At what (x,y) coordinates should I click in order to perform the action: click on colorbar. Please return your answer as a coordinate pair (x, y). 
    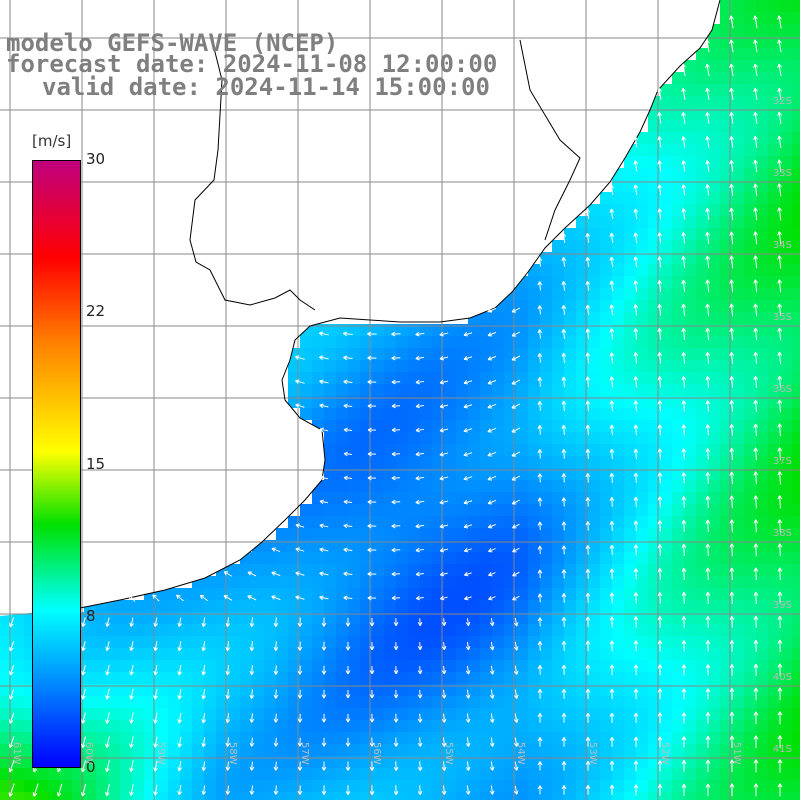
    Looking at the image, I should click on (56, 464).